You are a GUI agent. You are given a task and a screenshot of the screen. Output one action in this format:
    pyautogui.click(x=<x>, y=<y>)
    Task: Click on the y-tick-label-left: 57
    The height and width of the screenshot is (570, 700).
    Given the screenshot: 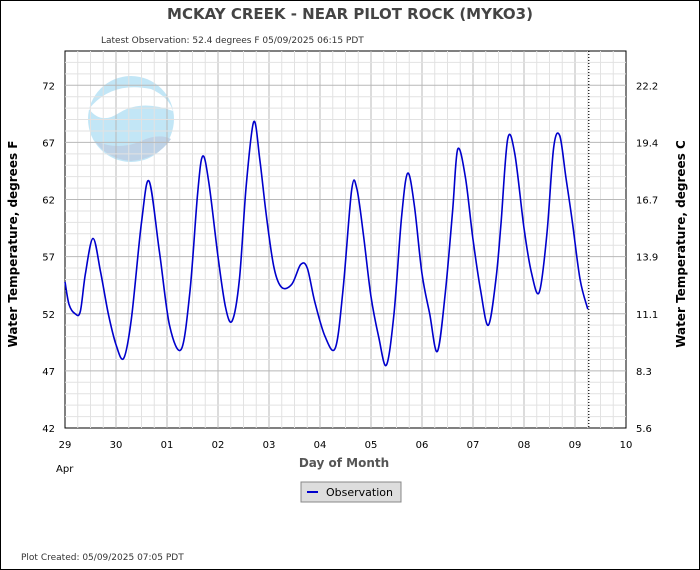 What is the action you would take?
    pyautogui.click(x=48, y=258)
    